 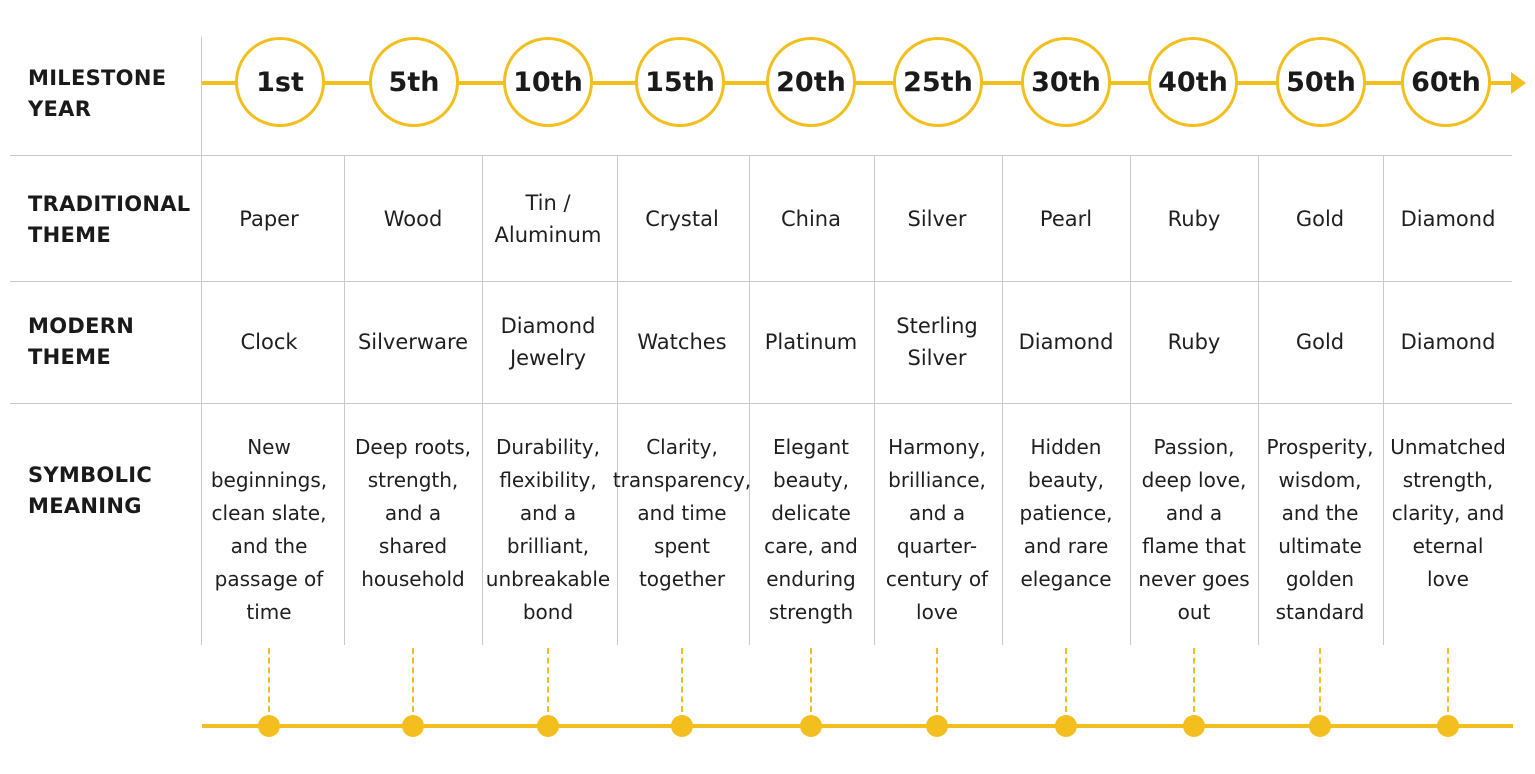 What do you see at coordinates (90, 490) in the screenshot?
I see `row-label-symbolic-meaning: SYMBOLIC MEANING` at bounding box center [90, 490].